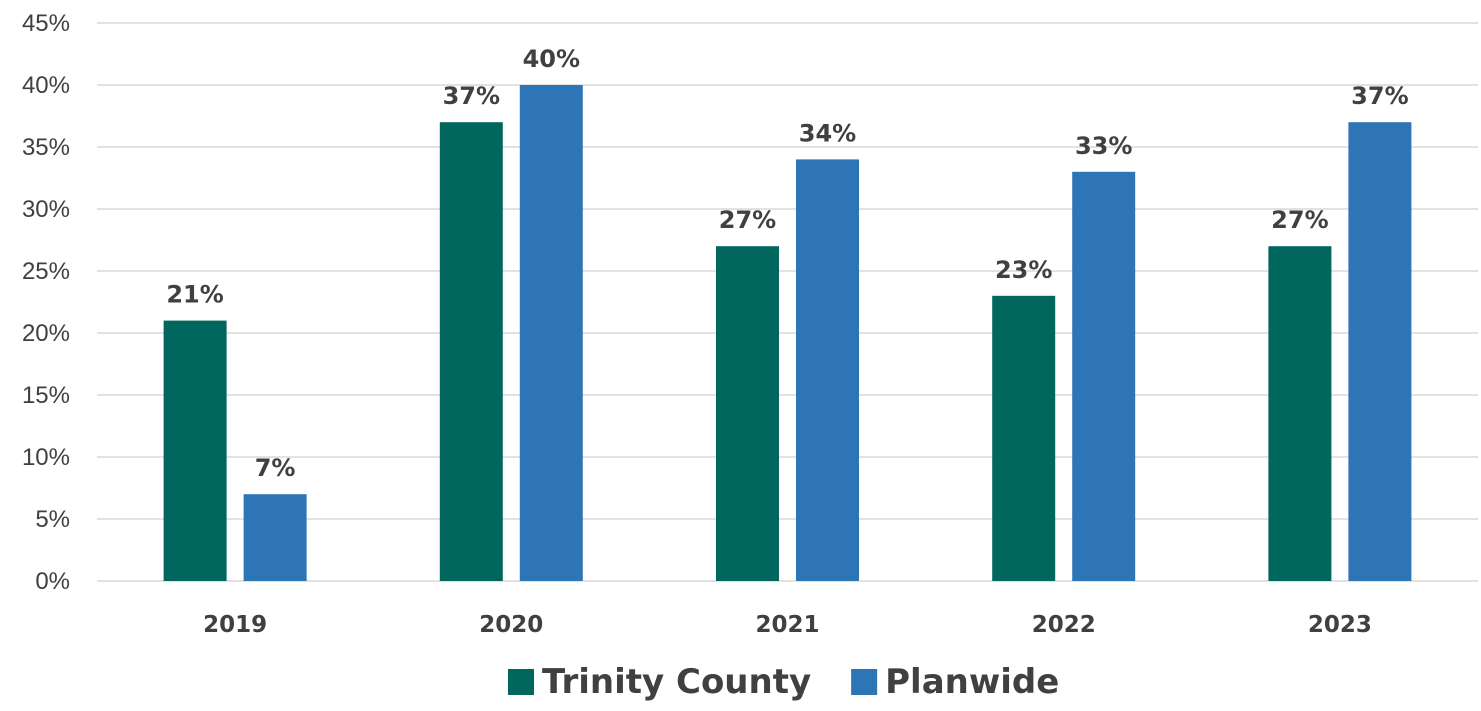 The image size is (1481, 711). Describe the element at coordinates (676, 682) in the screenshot. I see `legend-label: Trinity County` at that location.